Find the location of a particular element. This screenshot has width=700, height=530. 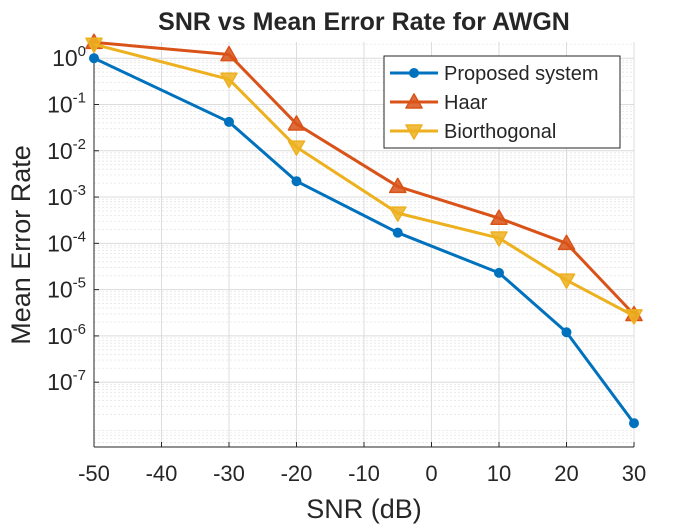

y-tick-label: 10⁻⁴ is located at coordinates (66, 242).